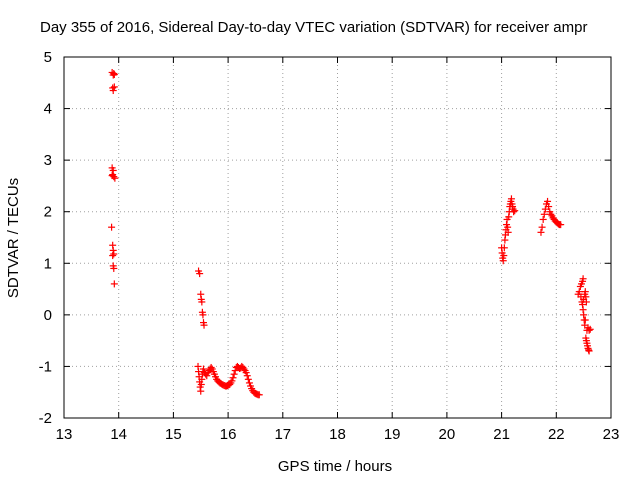 The width and height of the screenshot is (640, 480). I want to click on y-tick-label: 4, so click(48, 109).